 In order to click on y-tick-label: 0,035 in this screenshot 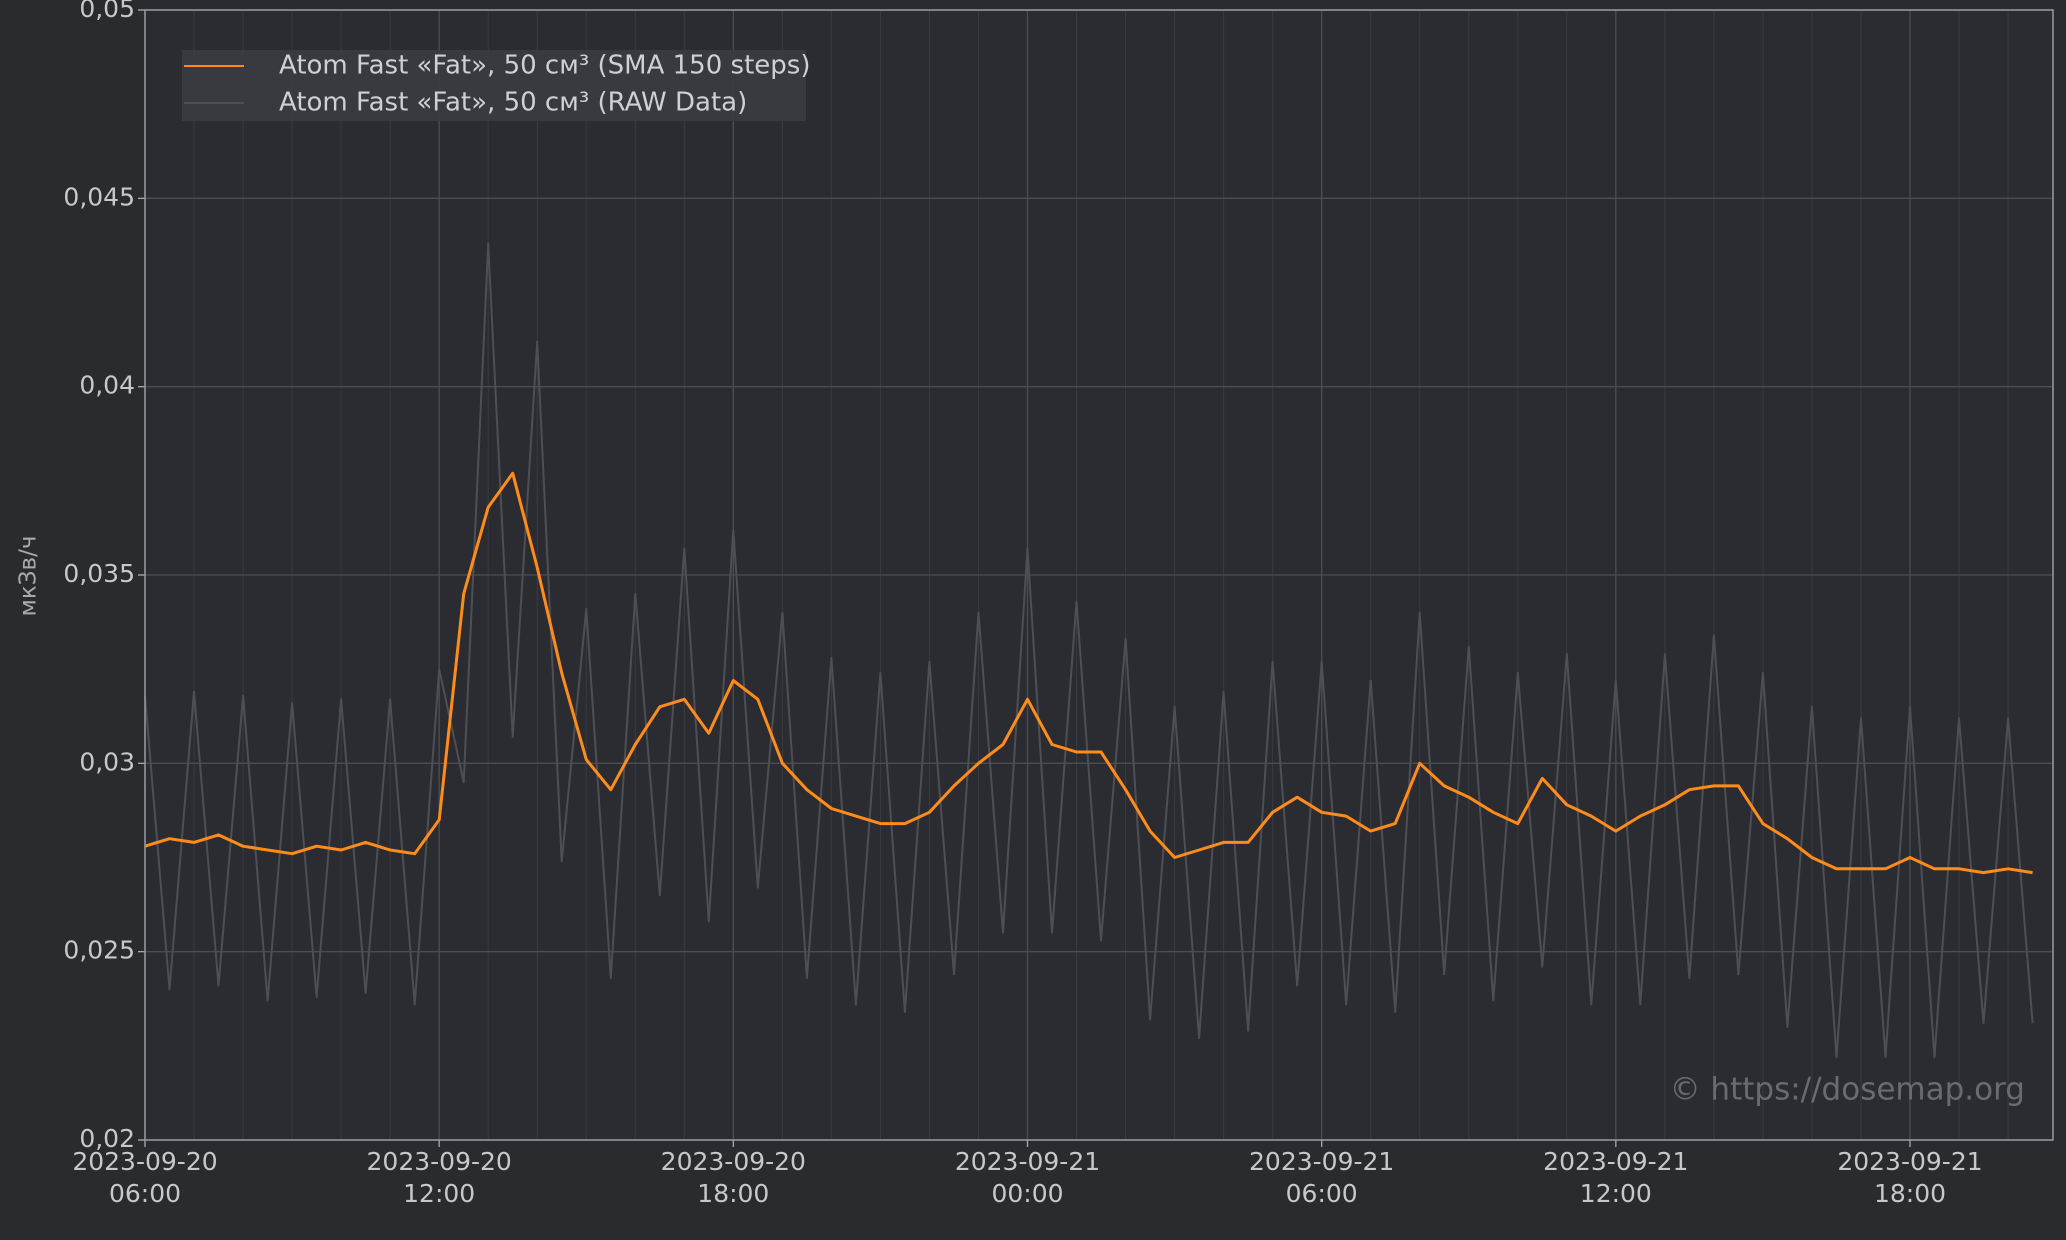, I will do `click(99, 573)`.